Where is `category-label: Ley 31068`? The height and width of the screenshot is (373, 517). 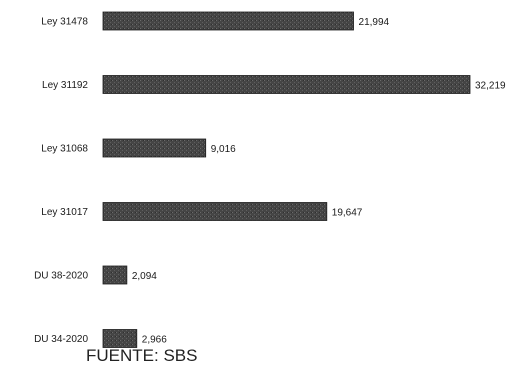 category-label: Ley 31068 is located at coordinates (64, 149).